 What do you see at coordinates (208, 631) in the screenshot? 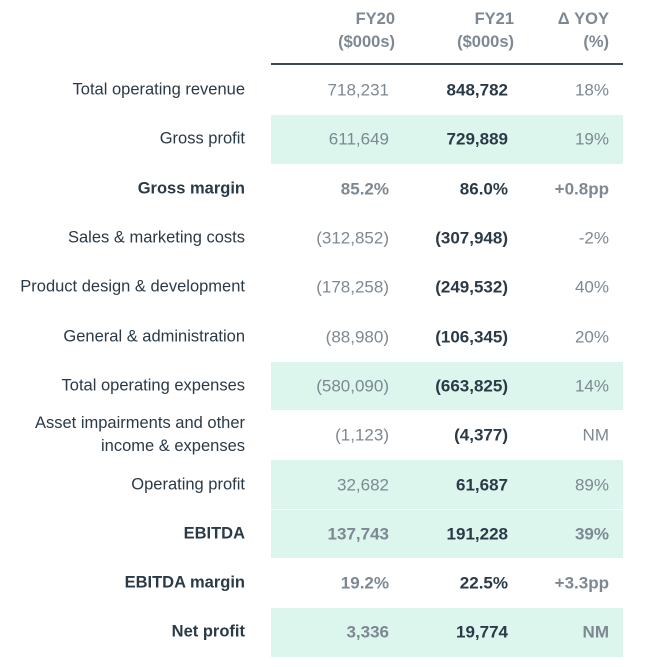
I see `row-label: Net profit` at bounding box center [208, 631].